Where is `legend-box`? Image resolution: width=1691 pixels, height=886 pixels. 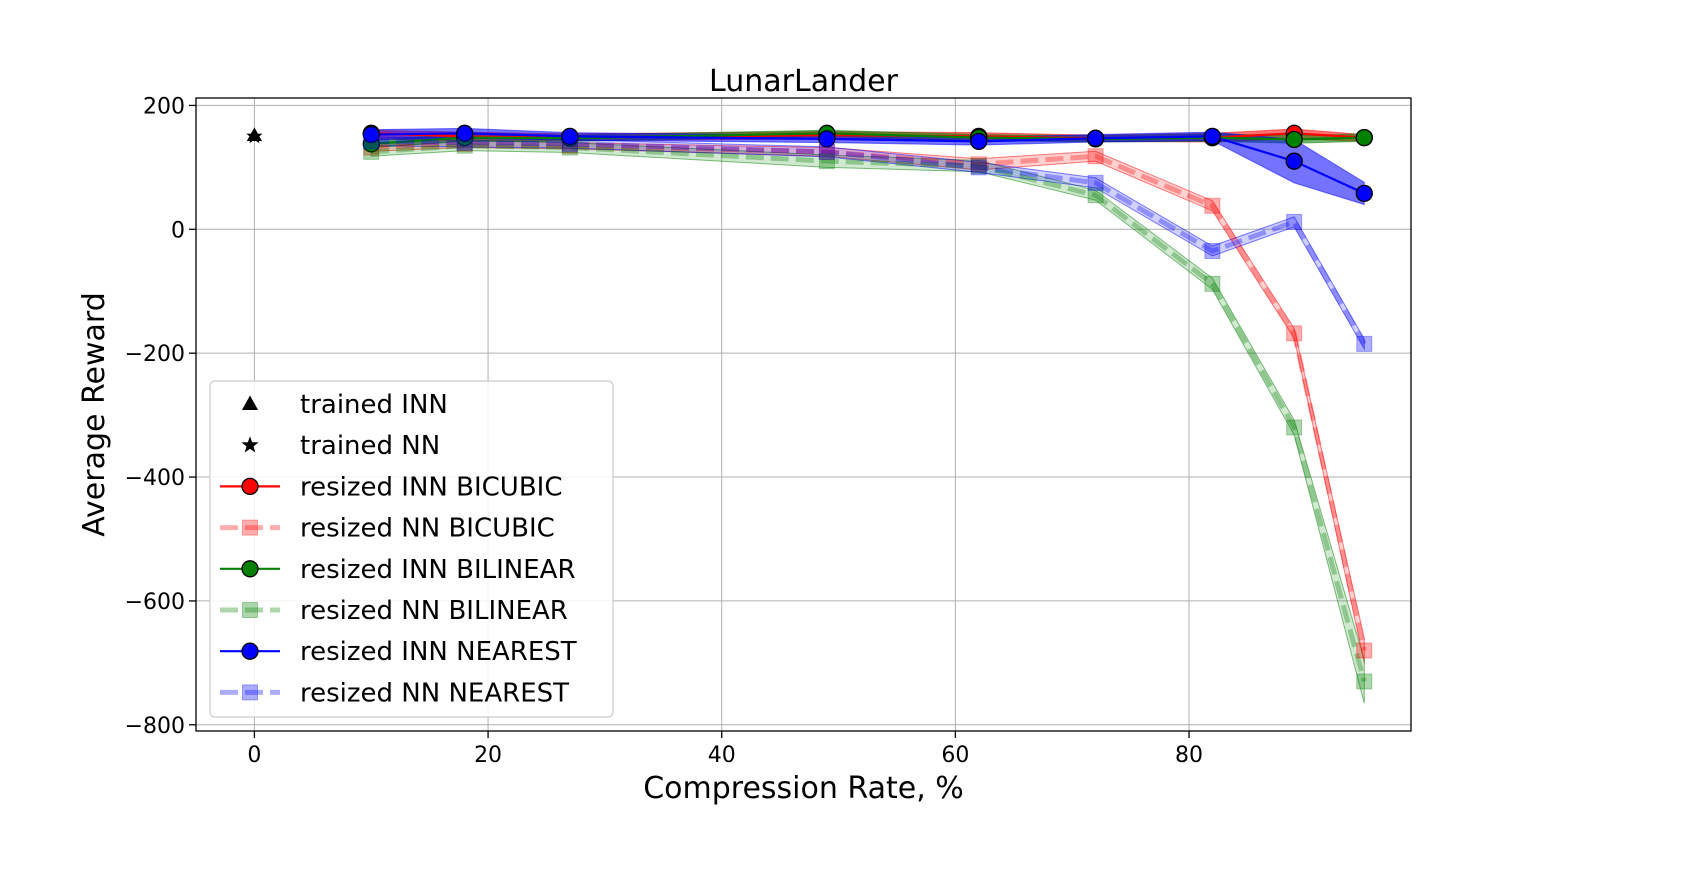 legend-box is located at coordinates (411, 549).